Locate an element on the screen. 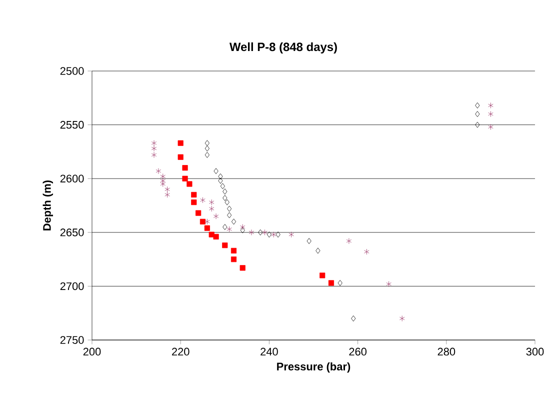 The height and width of the screenshot is (408, 551). x-tick-label: 200 is located at coordinates (92, 352).